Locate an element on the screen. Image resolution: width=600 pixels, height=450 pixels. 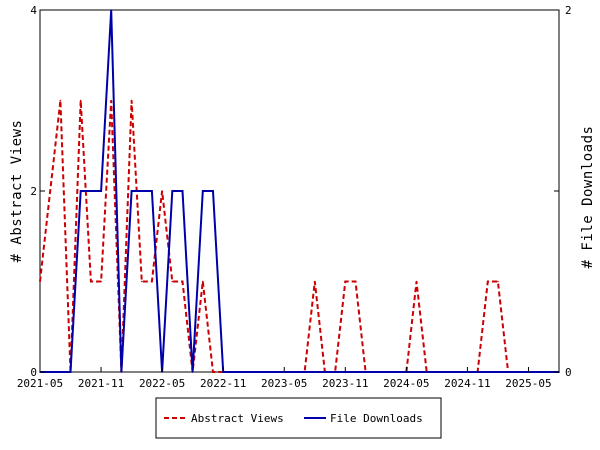
x-tick-label: 2024-11 is located at coordinates (467, 383).